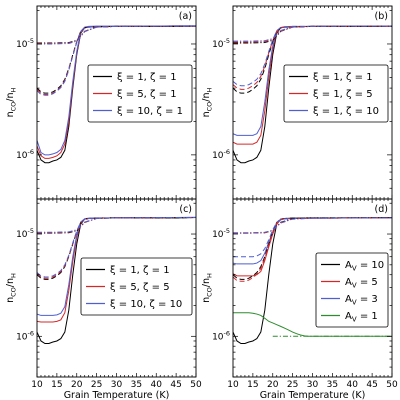 Image resolution: width=400 pixels, height=400 pixels. I want to click on legend: AV = 10 AV = 5 AV = 3 AV = 1, so click(352, 290).